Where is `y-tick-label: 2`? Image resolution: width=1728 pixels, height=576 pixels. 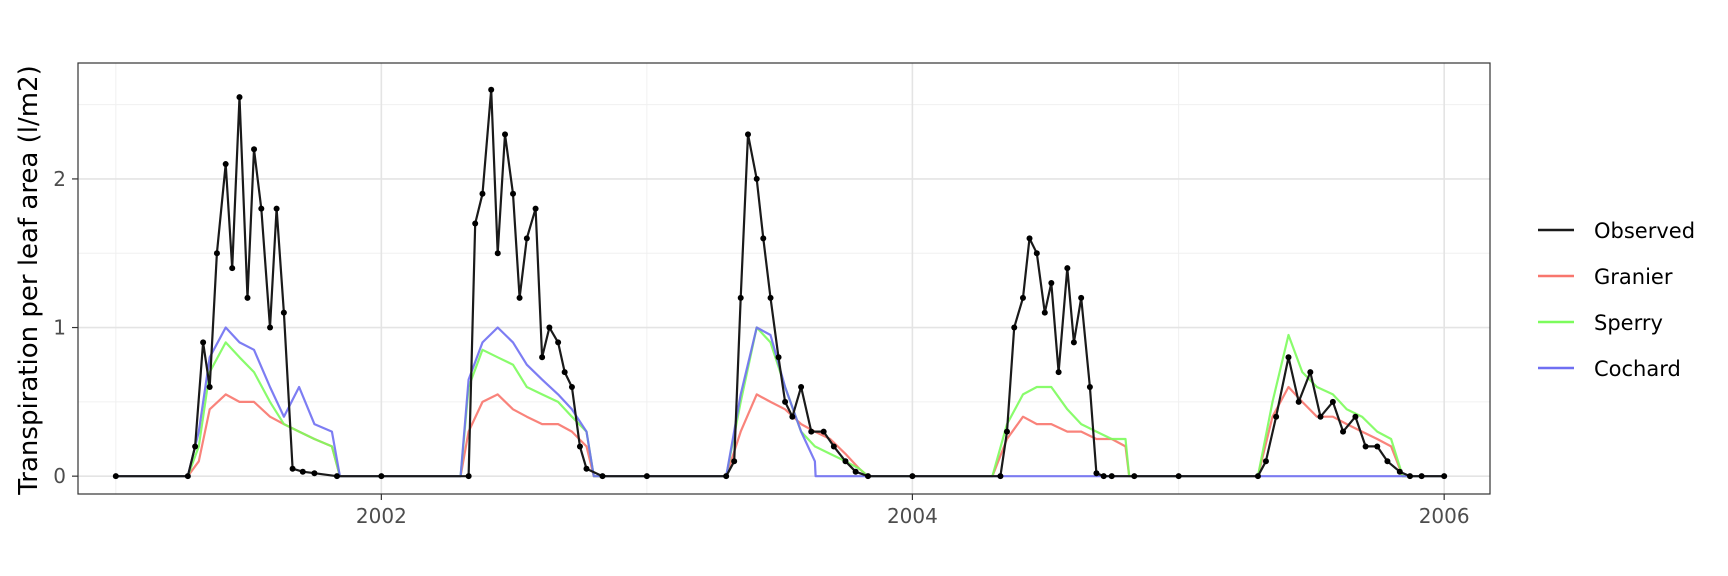
y-tick-label: 2 is located at coordinates (59, 179).